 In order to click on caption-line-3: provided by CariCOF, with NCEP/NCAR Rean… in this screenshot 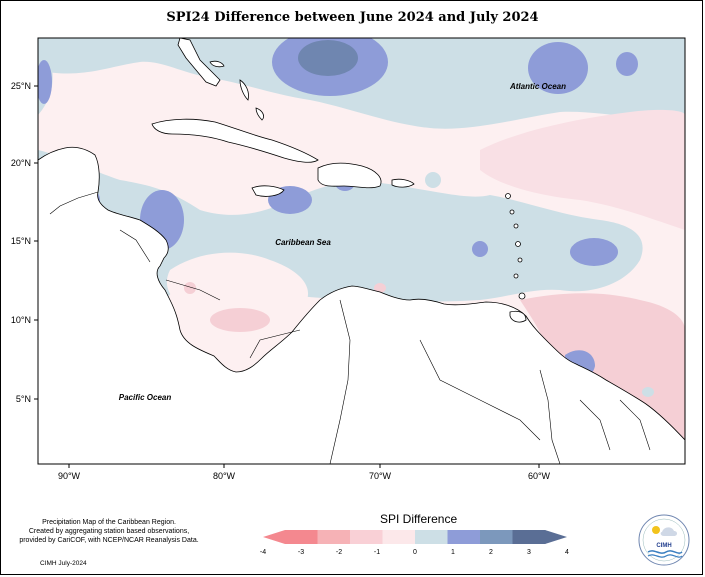, I will do `click(109, 540)`.